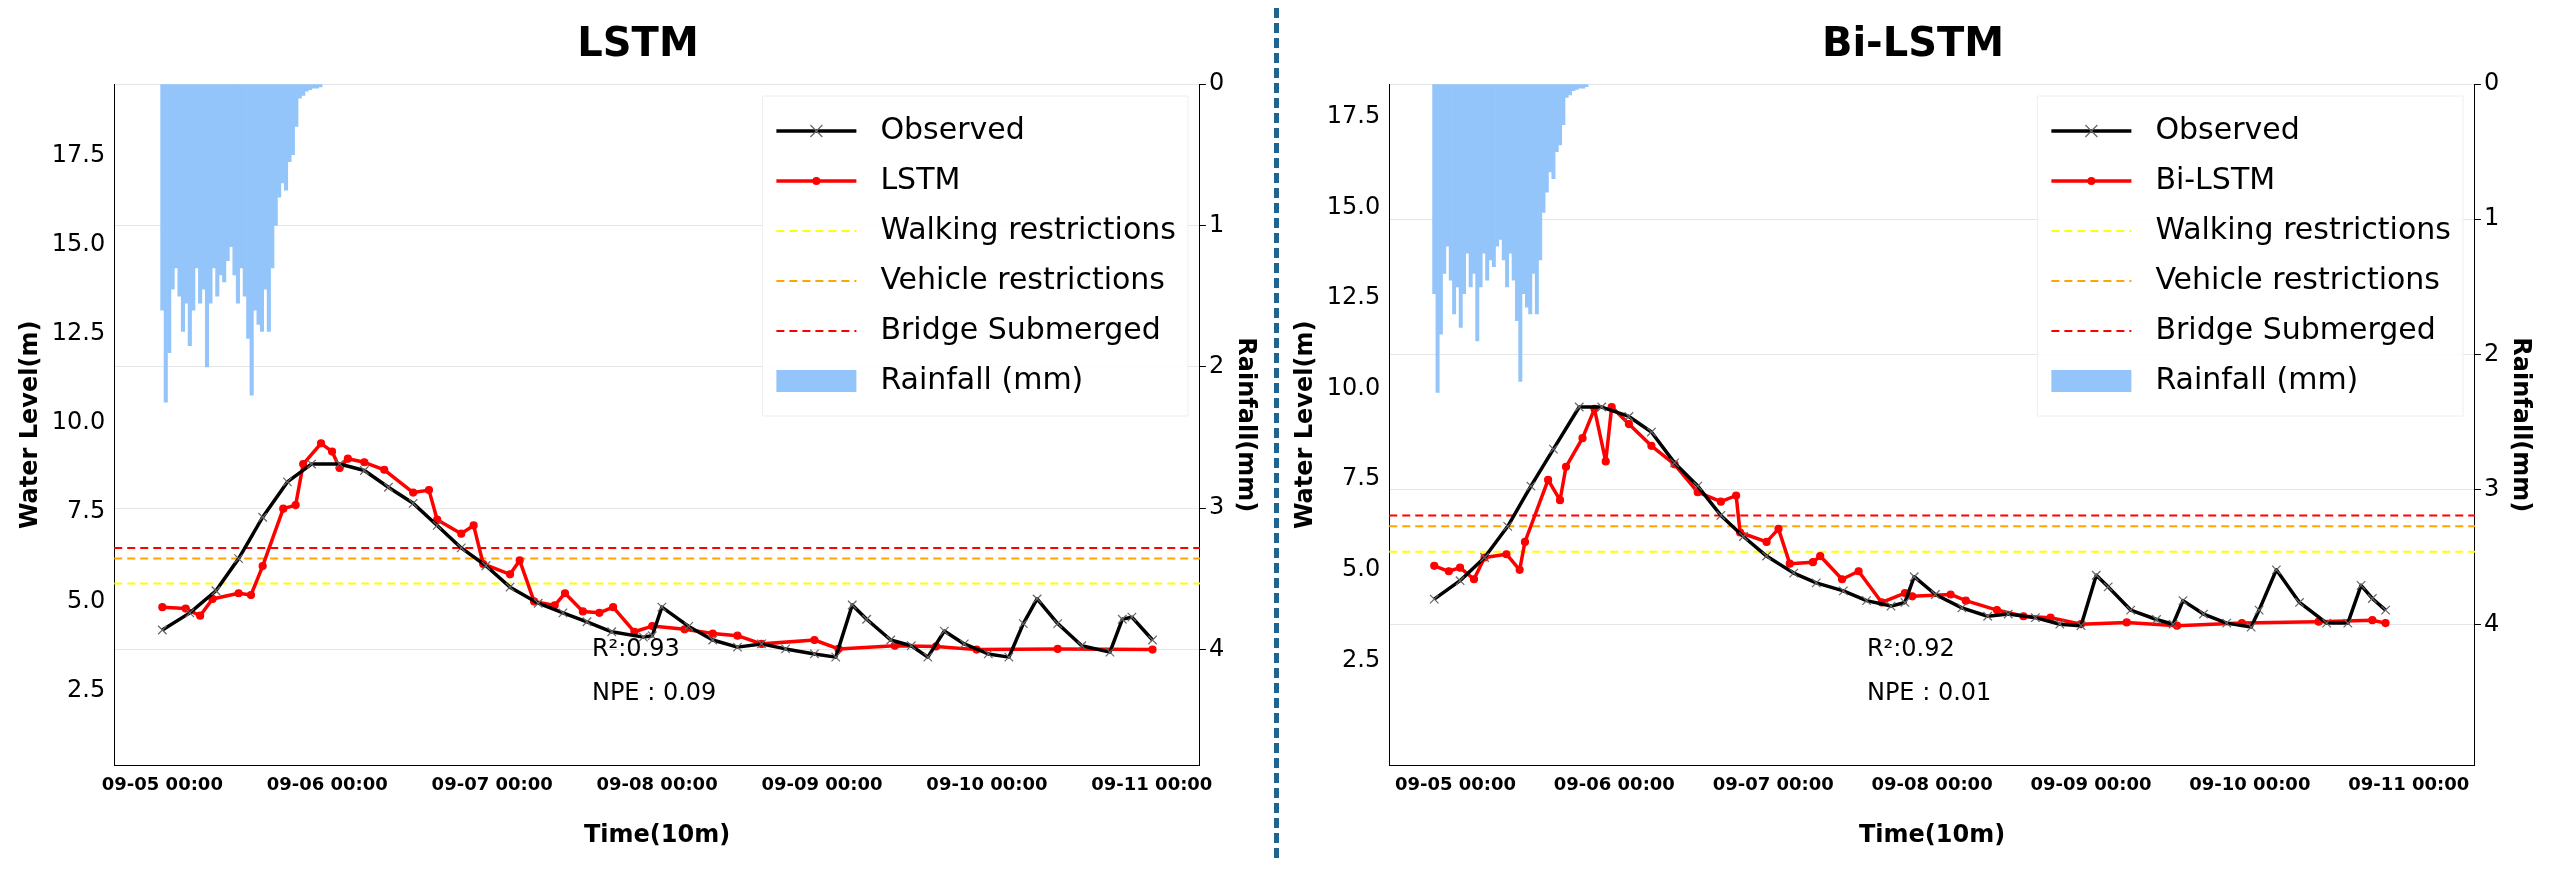 The width and height of the screenshot is (2552, 869). Describe the element at coordinates (920, 178) in the screenshot. I see `legend-label: LSTM` at that location.